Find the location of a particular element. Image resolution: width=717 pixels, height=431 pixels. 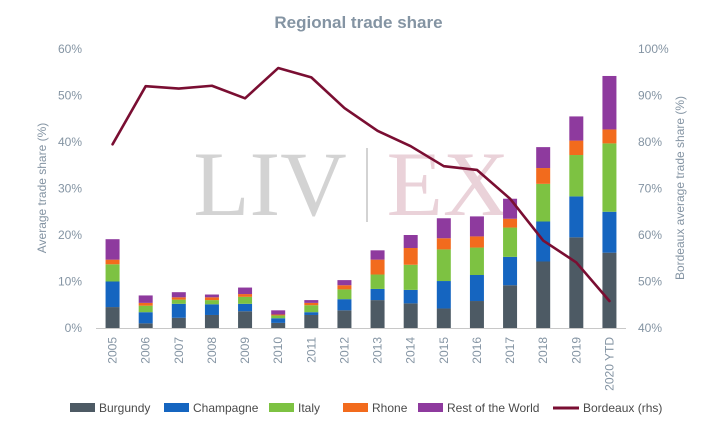

bar-burgundy-2020-ytd is located at coordinates (609, 290).